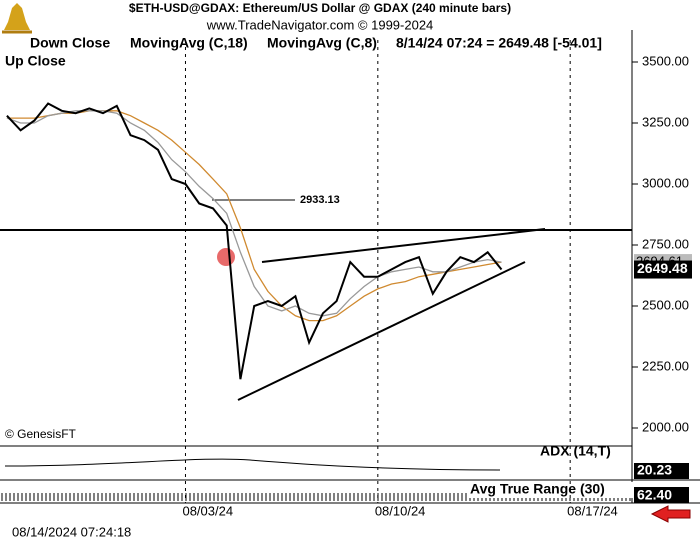  Describe the element at coordinates (592, 510) in the screenshot. I see `x-tick-label: 08/17/24` at that location.